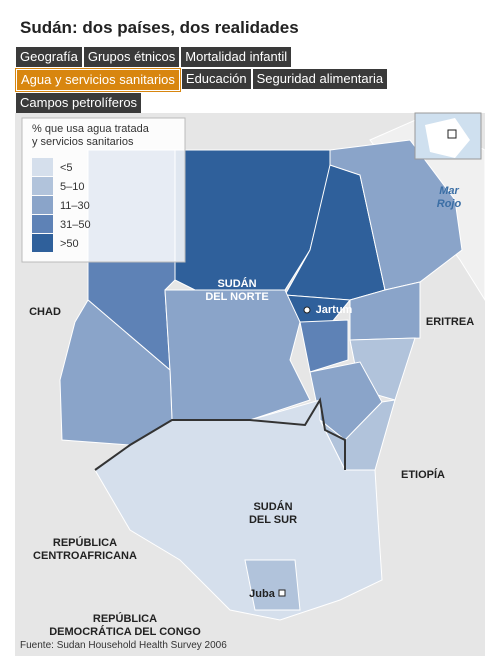  I want to click on tab: Agua y servicios sanitarios, so click(98, 80).